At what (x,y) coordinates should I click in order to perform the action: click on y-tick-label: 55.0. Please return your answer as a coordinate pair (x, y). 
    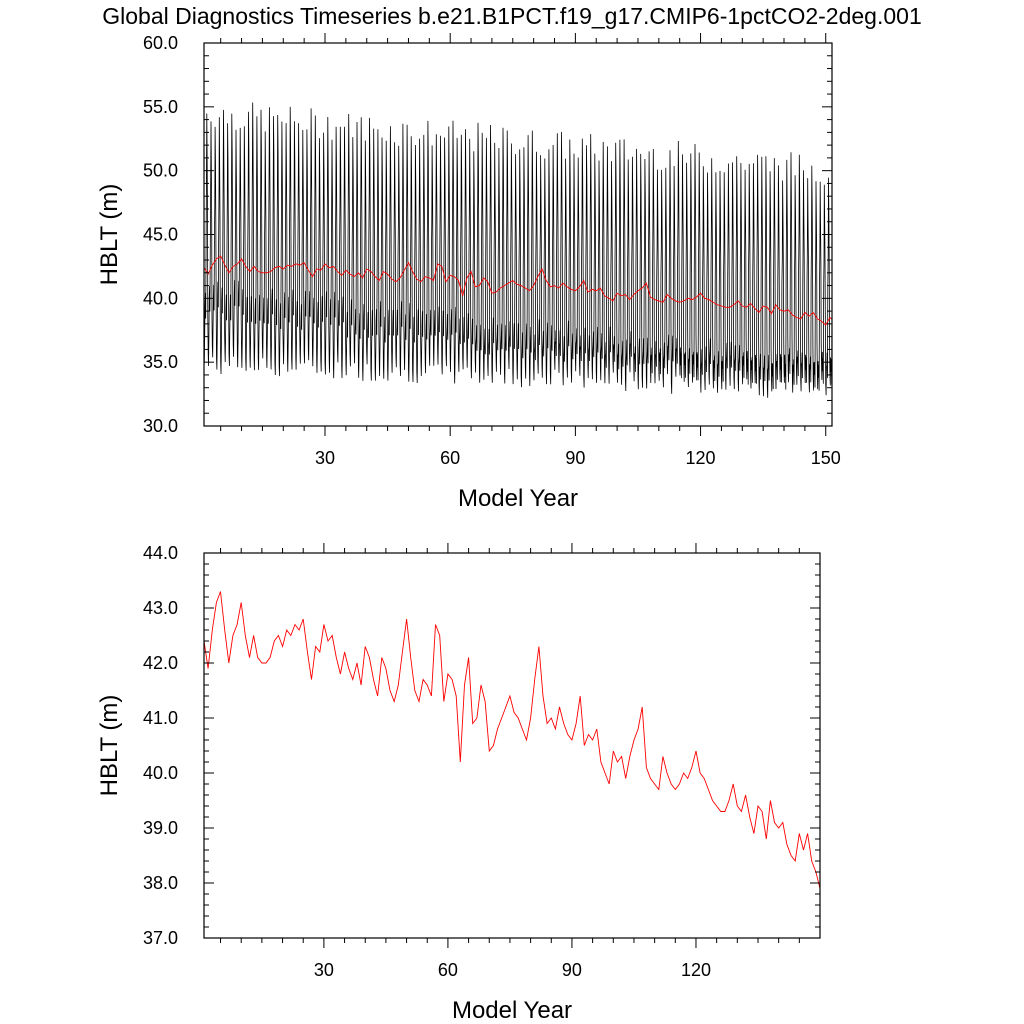
    Looking at the image, I should click on (160, 107).